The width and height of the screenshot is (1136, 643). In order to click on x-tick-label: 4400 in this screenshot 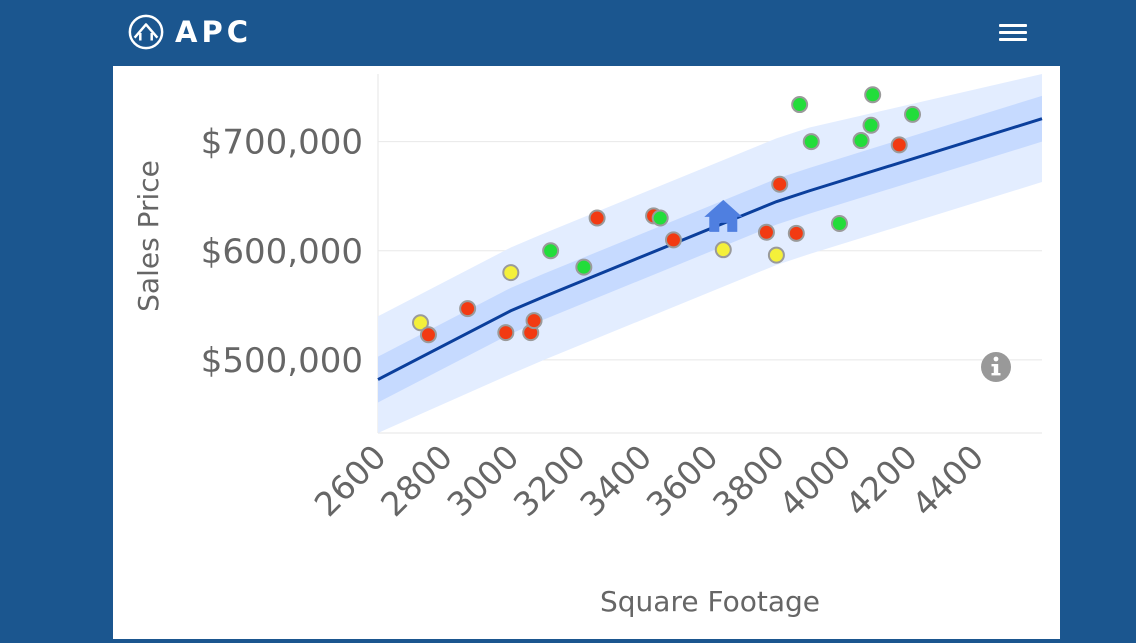, I will do `click(947, 480)`.